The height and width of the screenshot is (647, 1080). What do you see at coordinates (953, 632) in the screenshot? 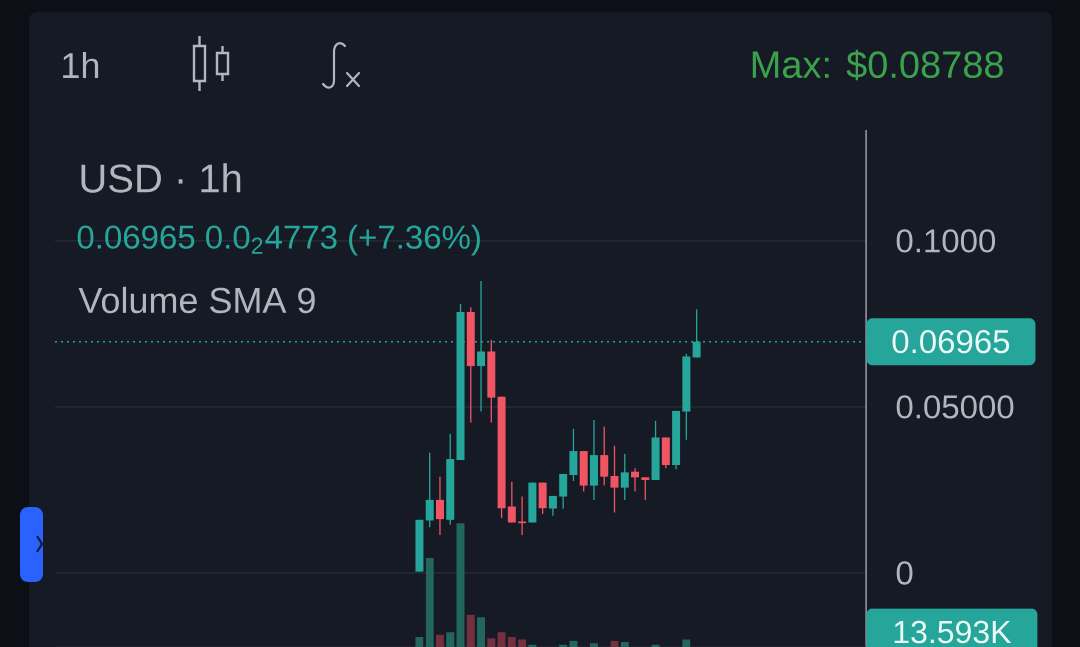
I see `text: 13.593K` at bounding box center [953, 632].